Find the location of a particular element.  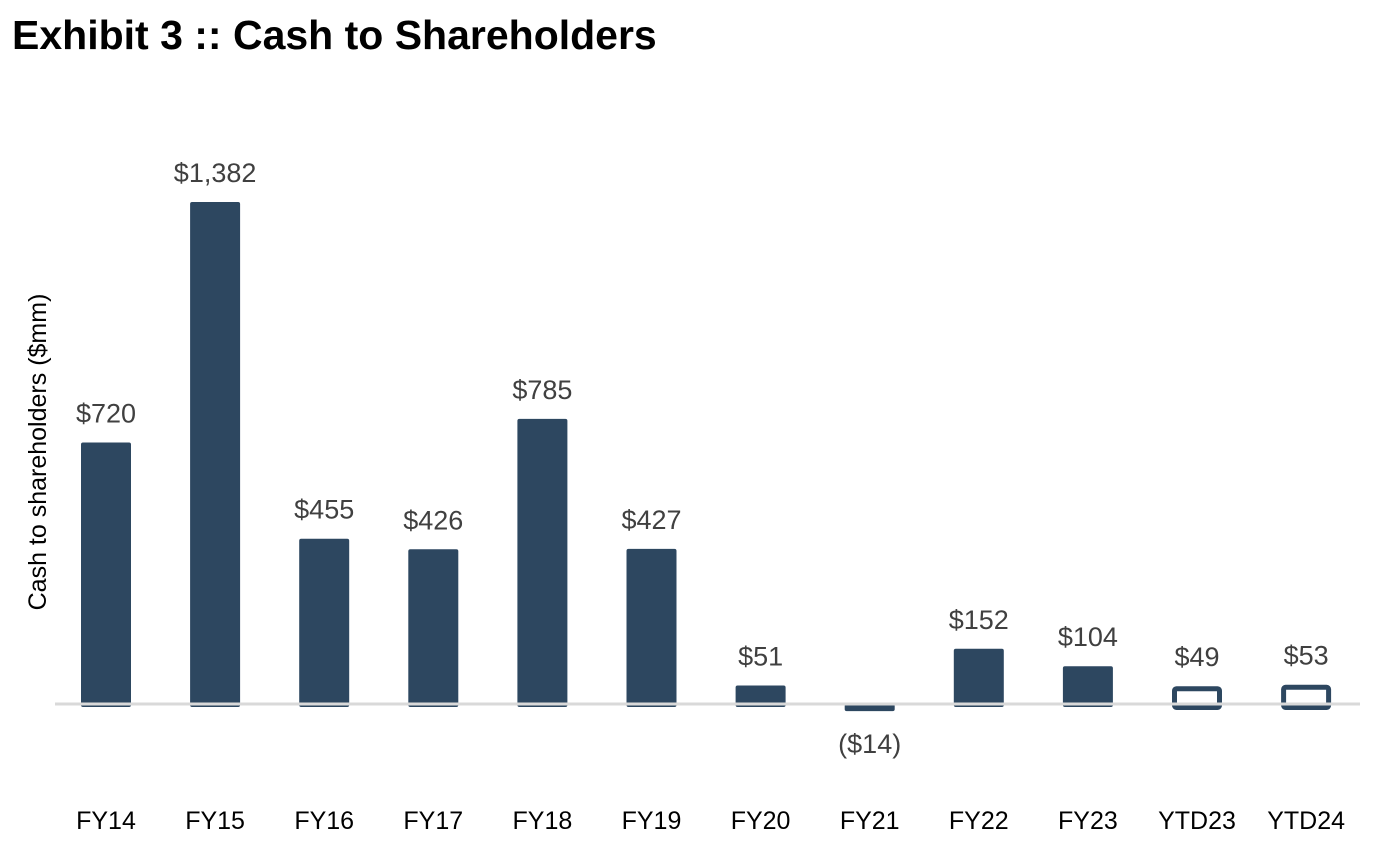

data-label: $720 is located at coordinates (106, 413).